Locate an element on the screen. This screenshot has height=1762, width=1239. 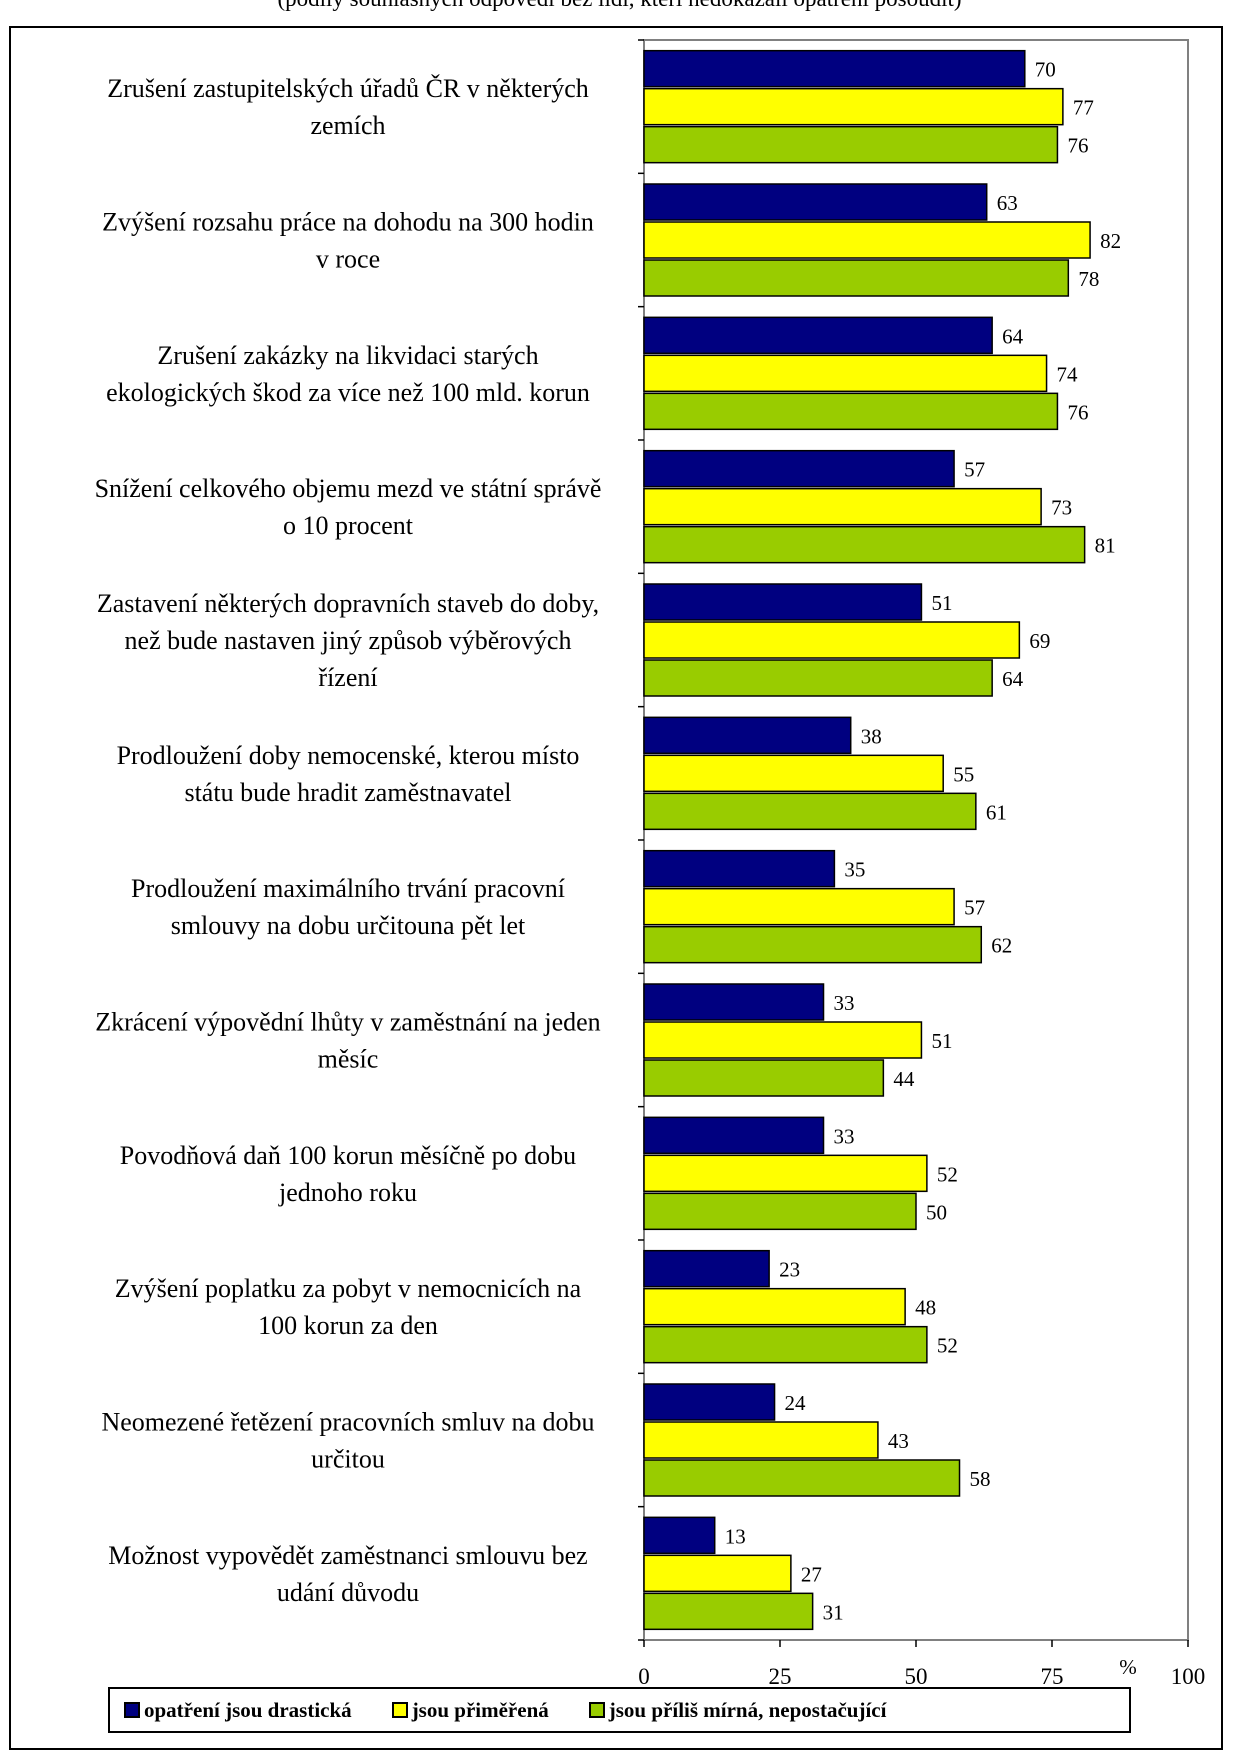
legend-label-adequate: jsou přiměřená is located at coordinates (480, 1709).